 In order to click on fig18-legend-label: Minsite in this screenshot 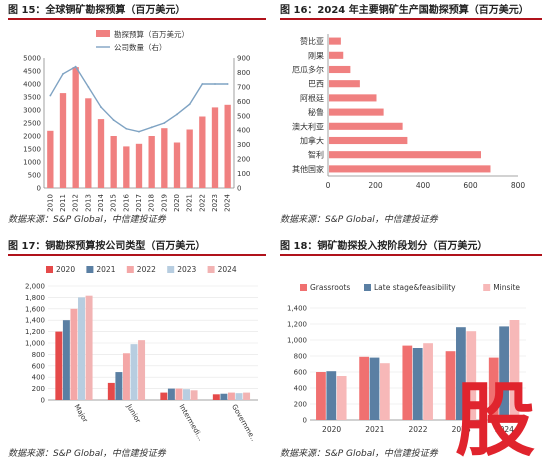, I will do `click(506, 287)`.